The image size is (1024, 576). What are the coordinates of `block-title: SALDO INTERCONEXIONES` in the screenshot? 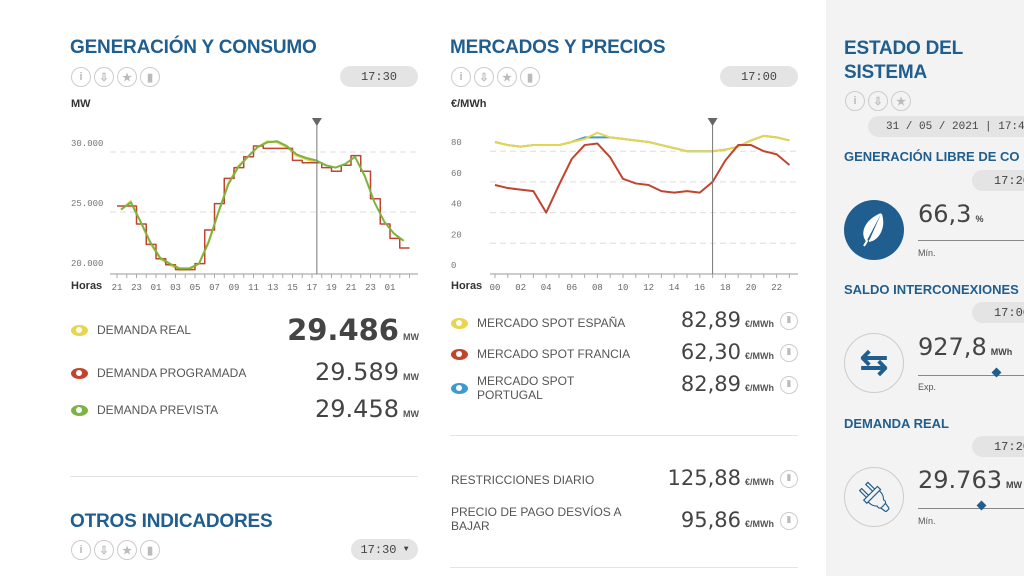 It's located at (931, 289).